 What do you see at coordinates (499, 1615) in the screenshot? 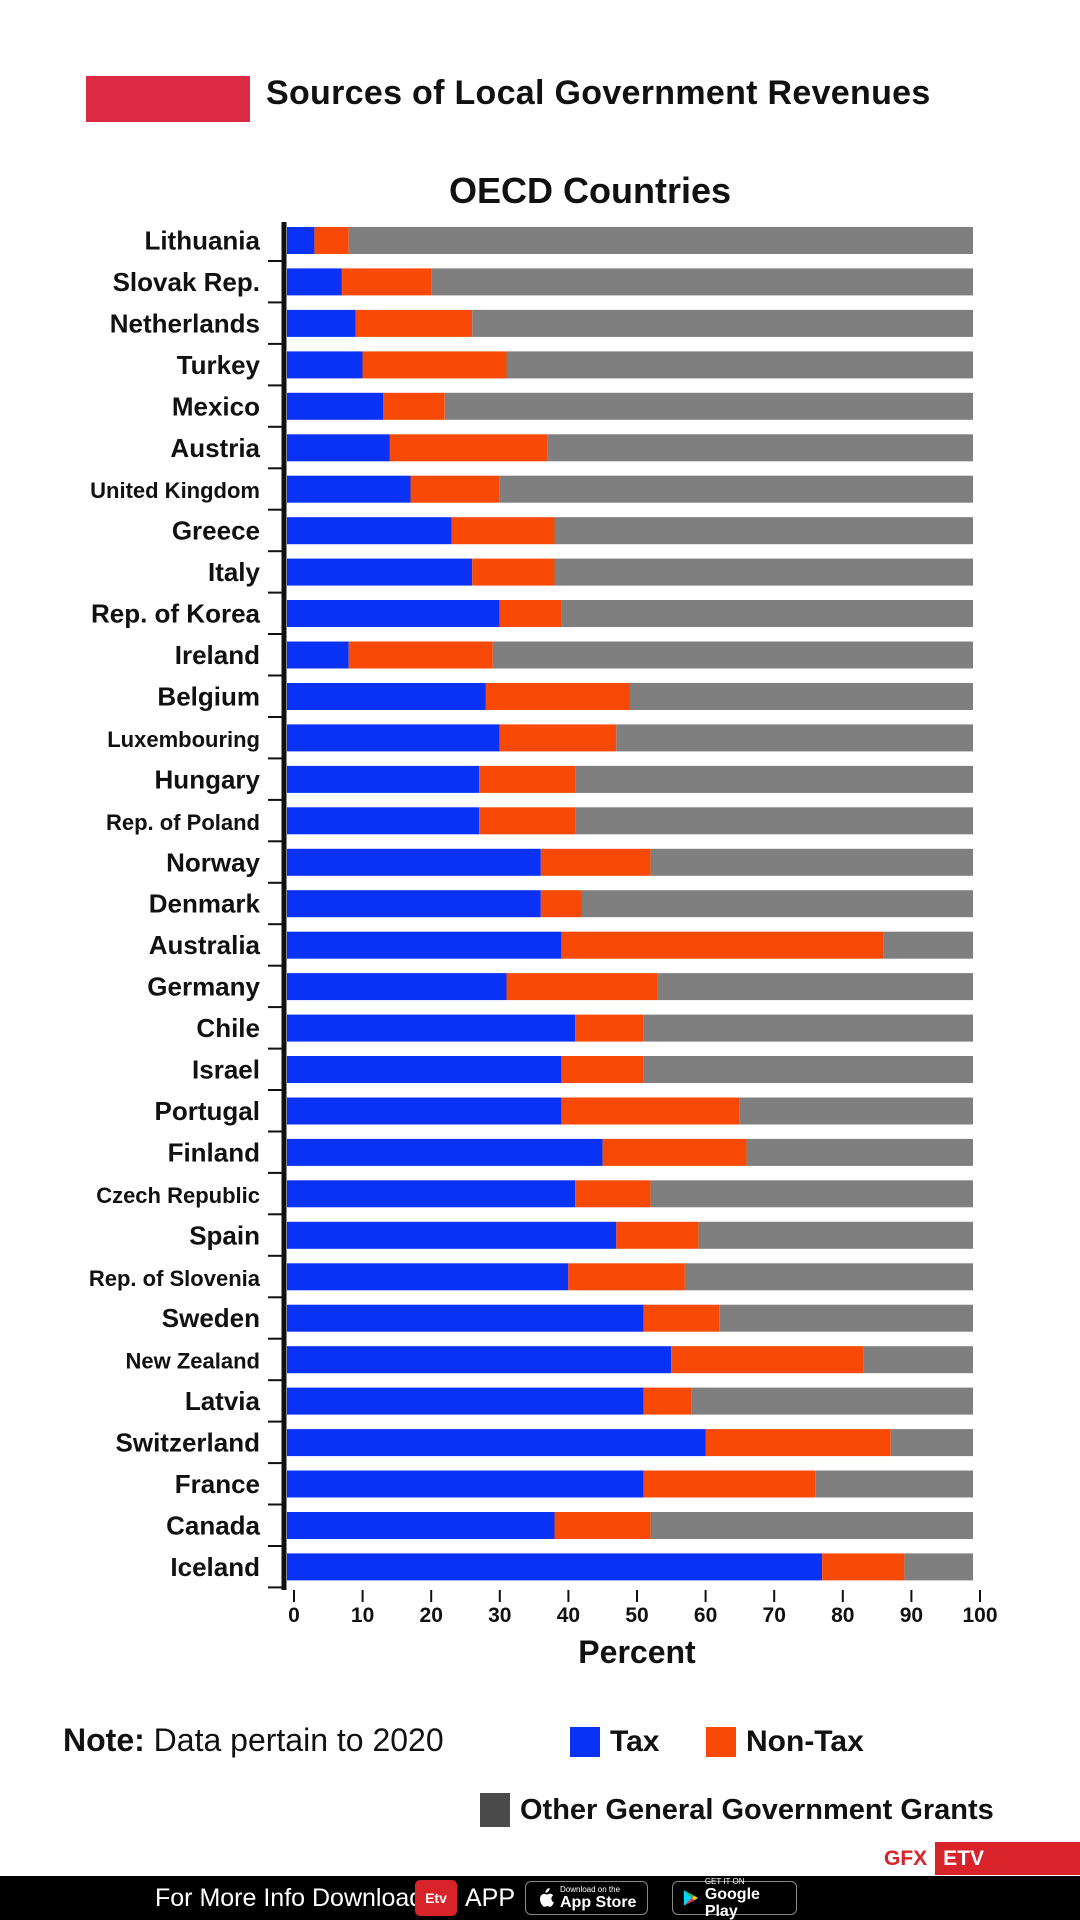
I see `x-tick-label: 30` at bounding box center [499, 1615].